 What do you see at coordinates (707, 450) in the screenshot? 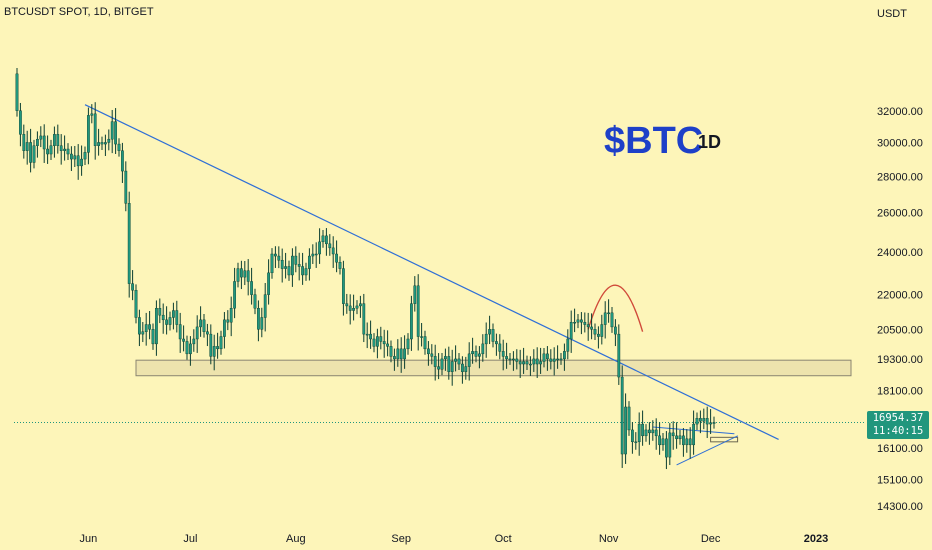
I see `triangle-lower-line` at bounding box center [707, 450].